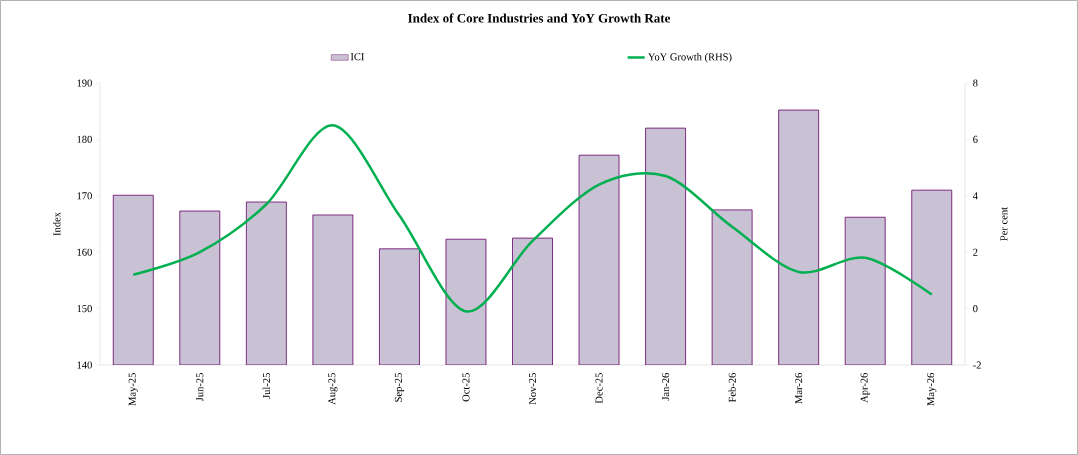  I want to click on x-tick-label: Jul-25, so click(266, 386).